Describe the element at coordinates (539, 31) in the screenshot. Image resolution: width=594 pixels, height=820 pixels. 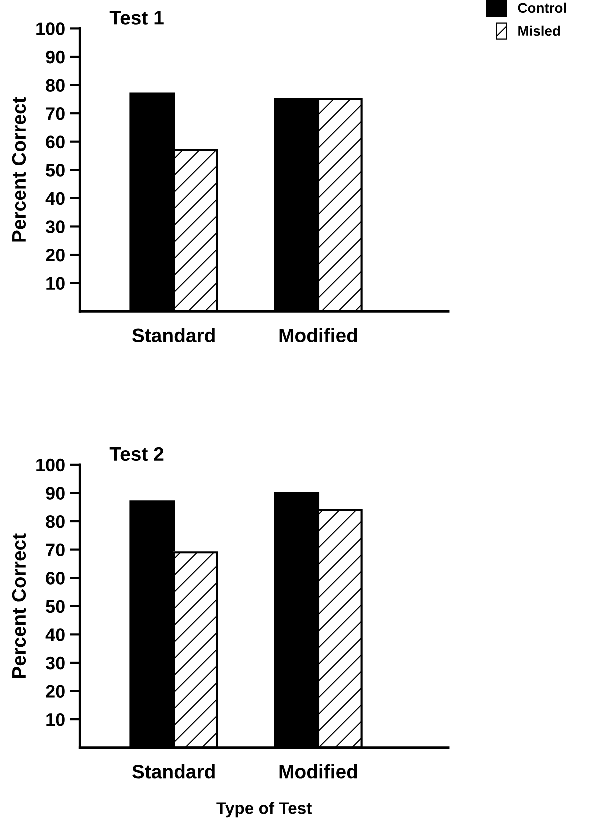
I see `text: Misled` at that location.